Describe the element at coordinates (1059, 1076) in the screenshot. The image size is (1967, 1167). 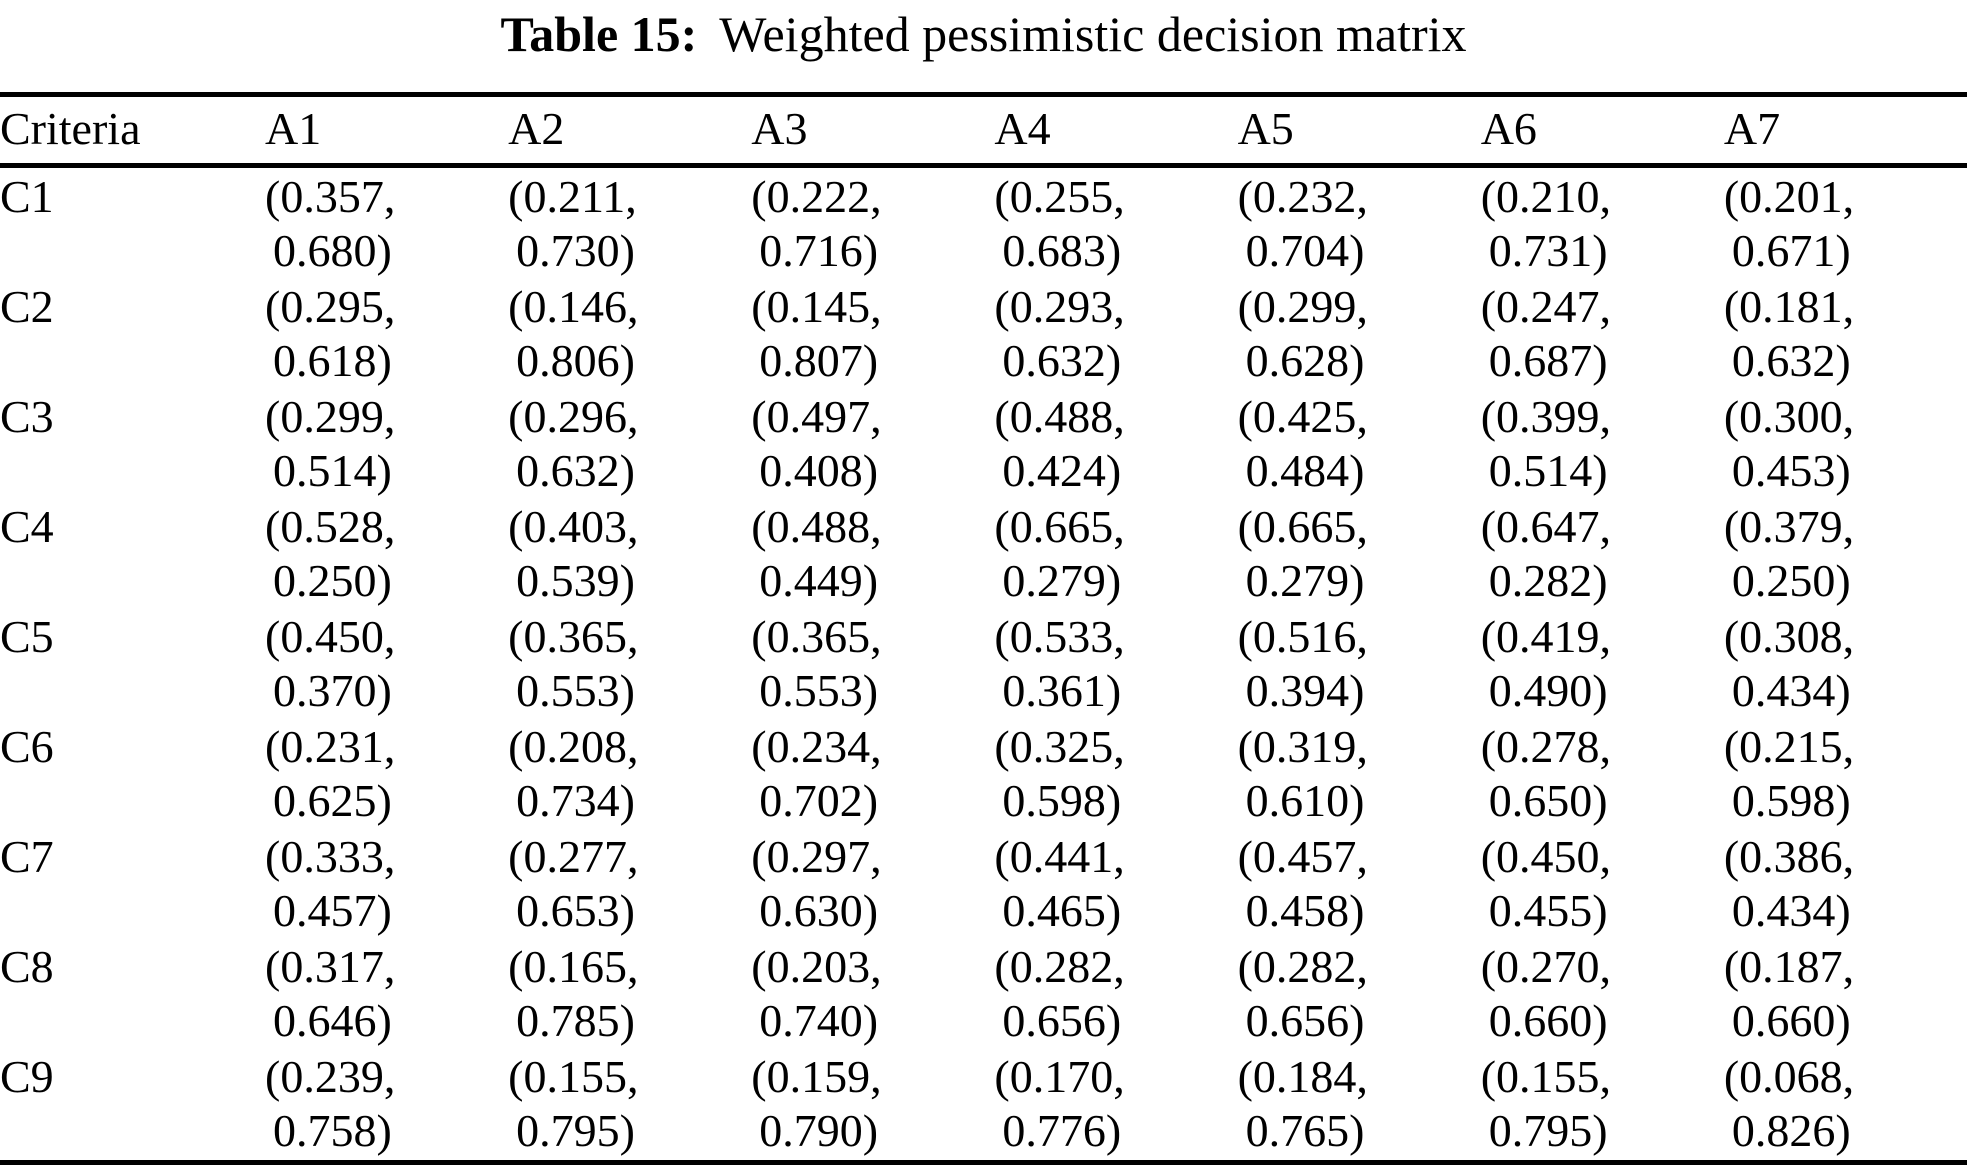
I see `cell-value-line-1: (0.170,` at that location.